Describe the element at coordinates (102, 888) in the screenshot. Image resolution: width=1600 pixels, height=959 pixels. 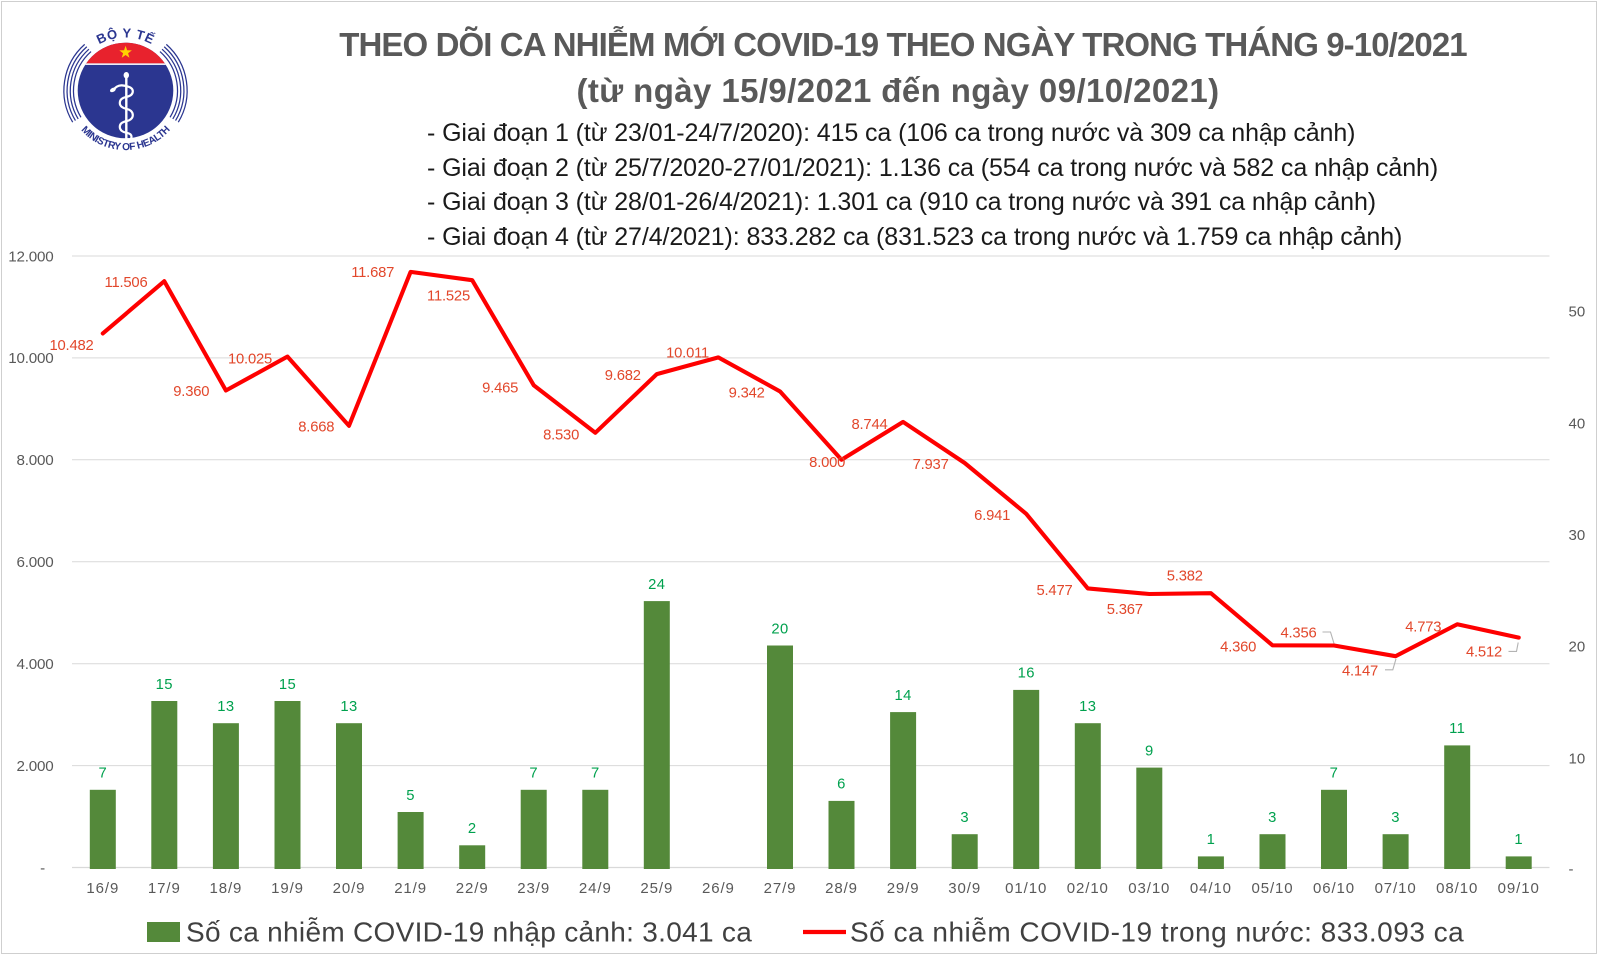
I see `svg-text: 16/9` at that location.